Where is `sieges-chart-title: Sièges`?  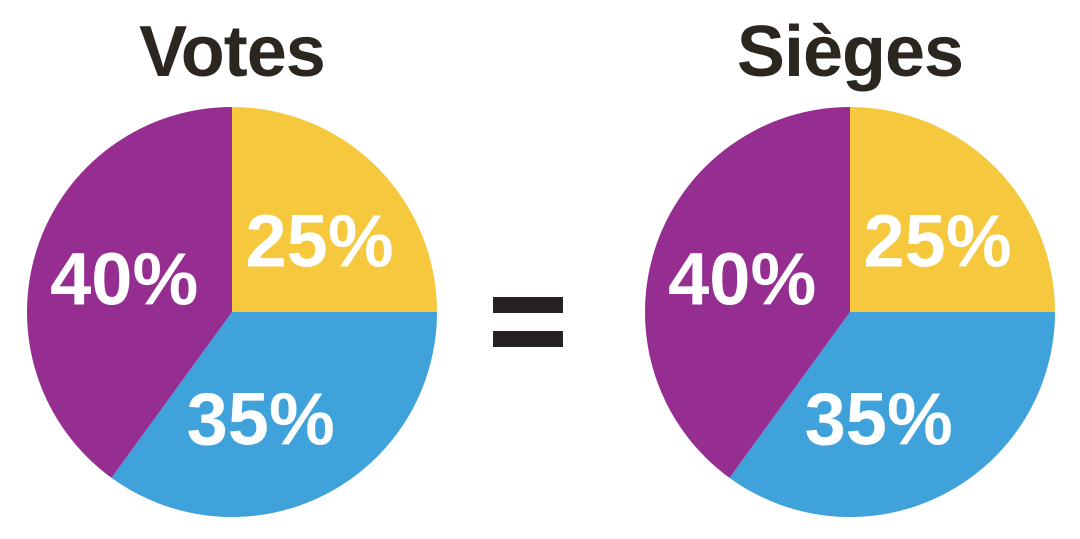
sieges-chart-title: Sièges is located at coordinates (850, 52).